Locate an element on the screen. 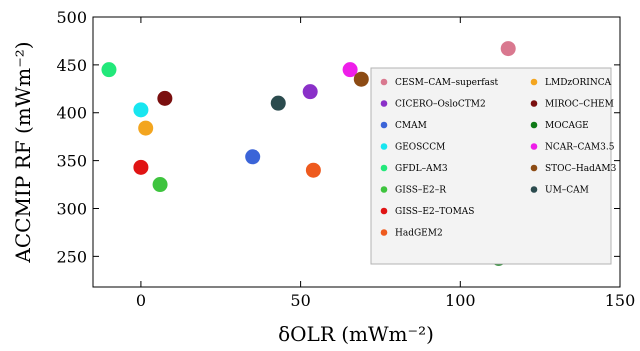 The image size is (640, 351). legend-label: MOCAGE is located at coordinates (567, 126).